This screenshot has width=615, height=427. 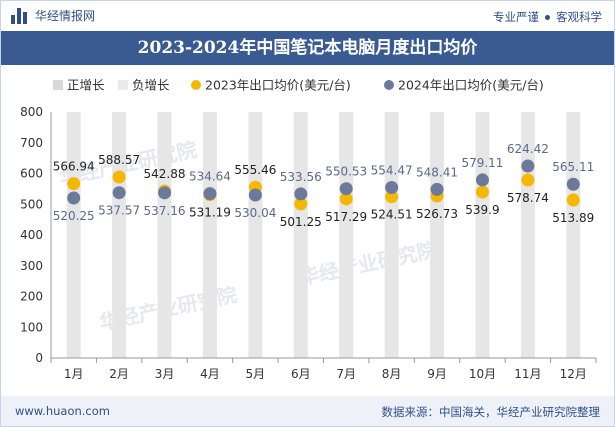 What do you see at coordinates (528, 198) in the screenshot?
I see `label-2023: 578.74` at bounding box center [528, 198].